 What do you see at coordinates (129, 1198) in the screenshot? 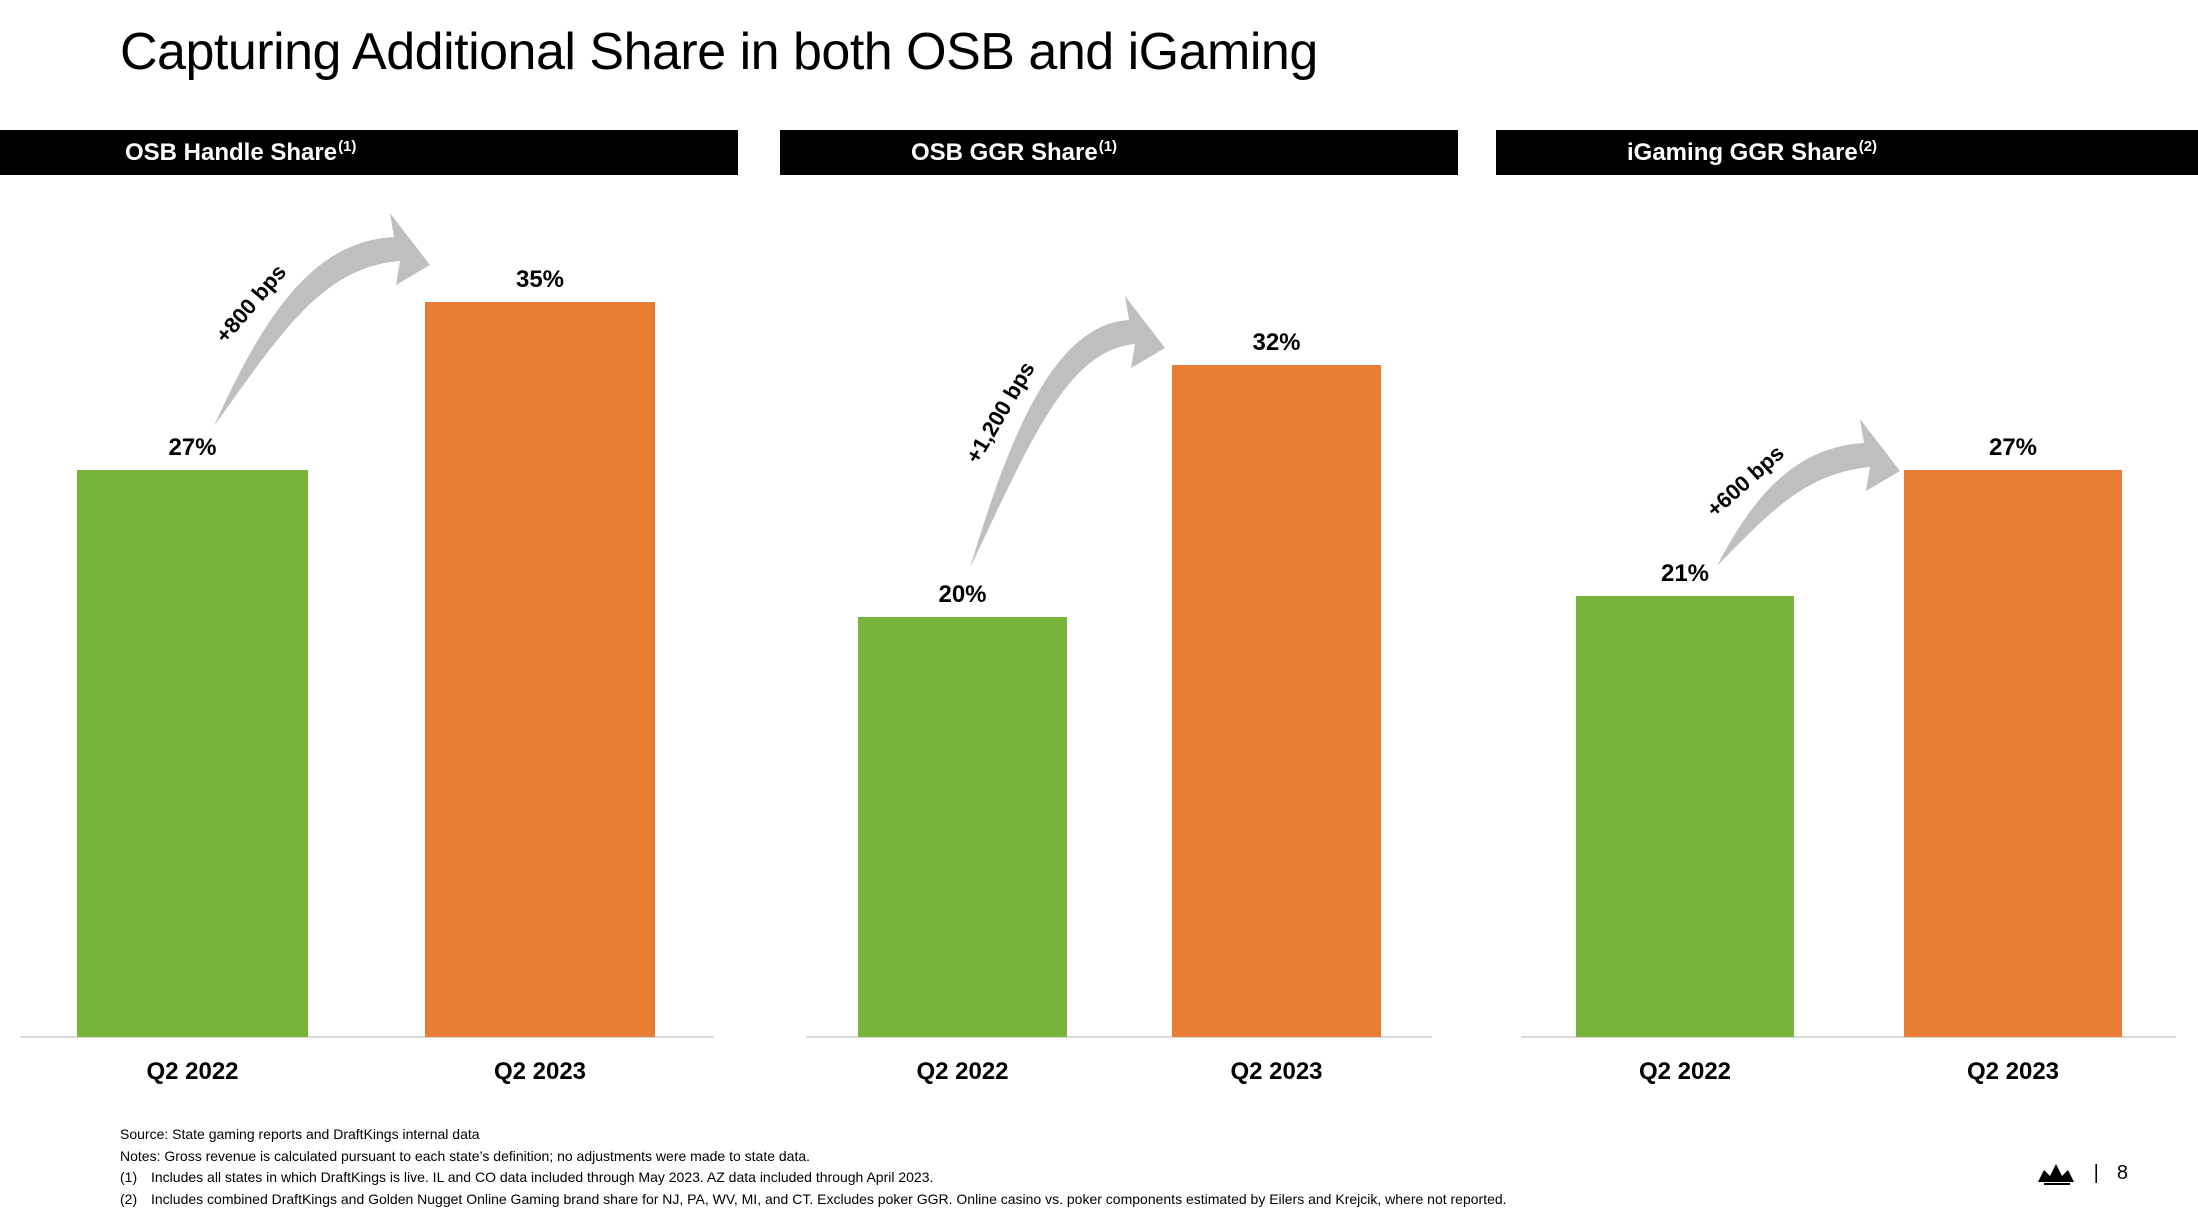
I see `footnote-number: (2)` at bounding box center [129, 1198].